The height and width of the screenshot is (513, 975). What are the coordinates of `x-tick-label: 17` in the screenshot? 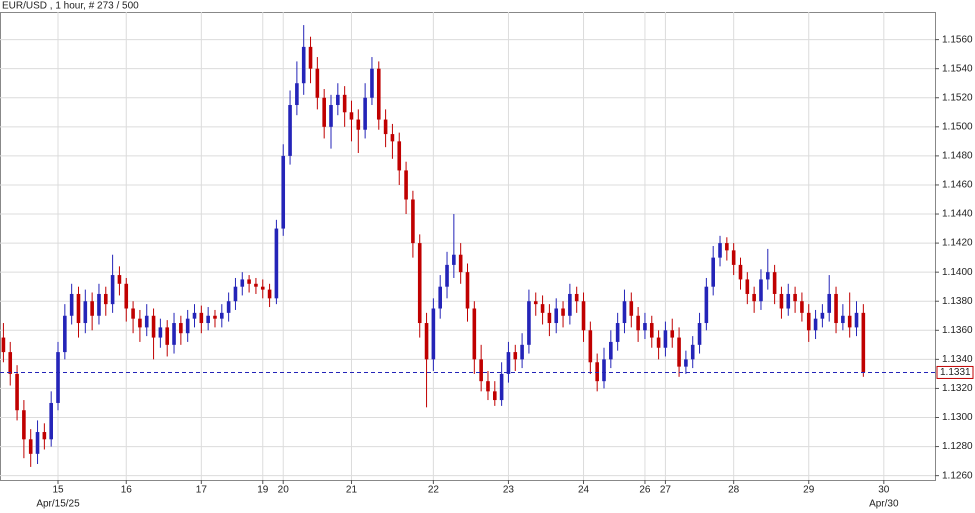 It's located at (202, 490).